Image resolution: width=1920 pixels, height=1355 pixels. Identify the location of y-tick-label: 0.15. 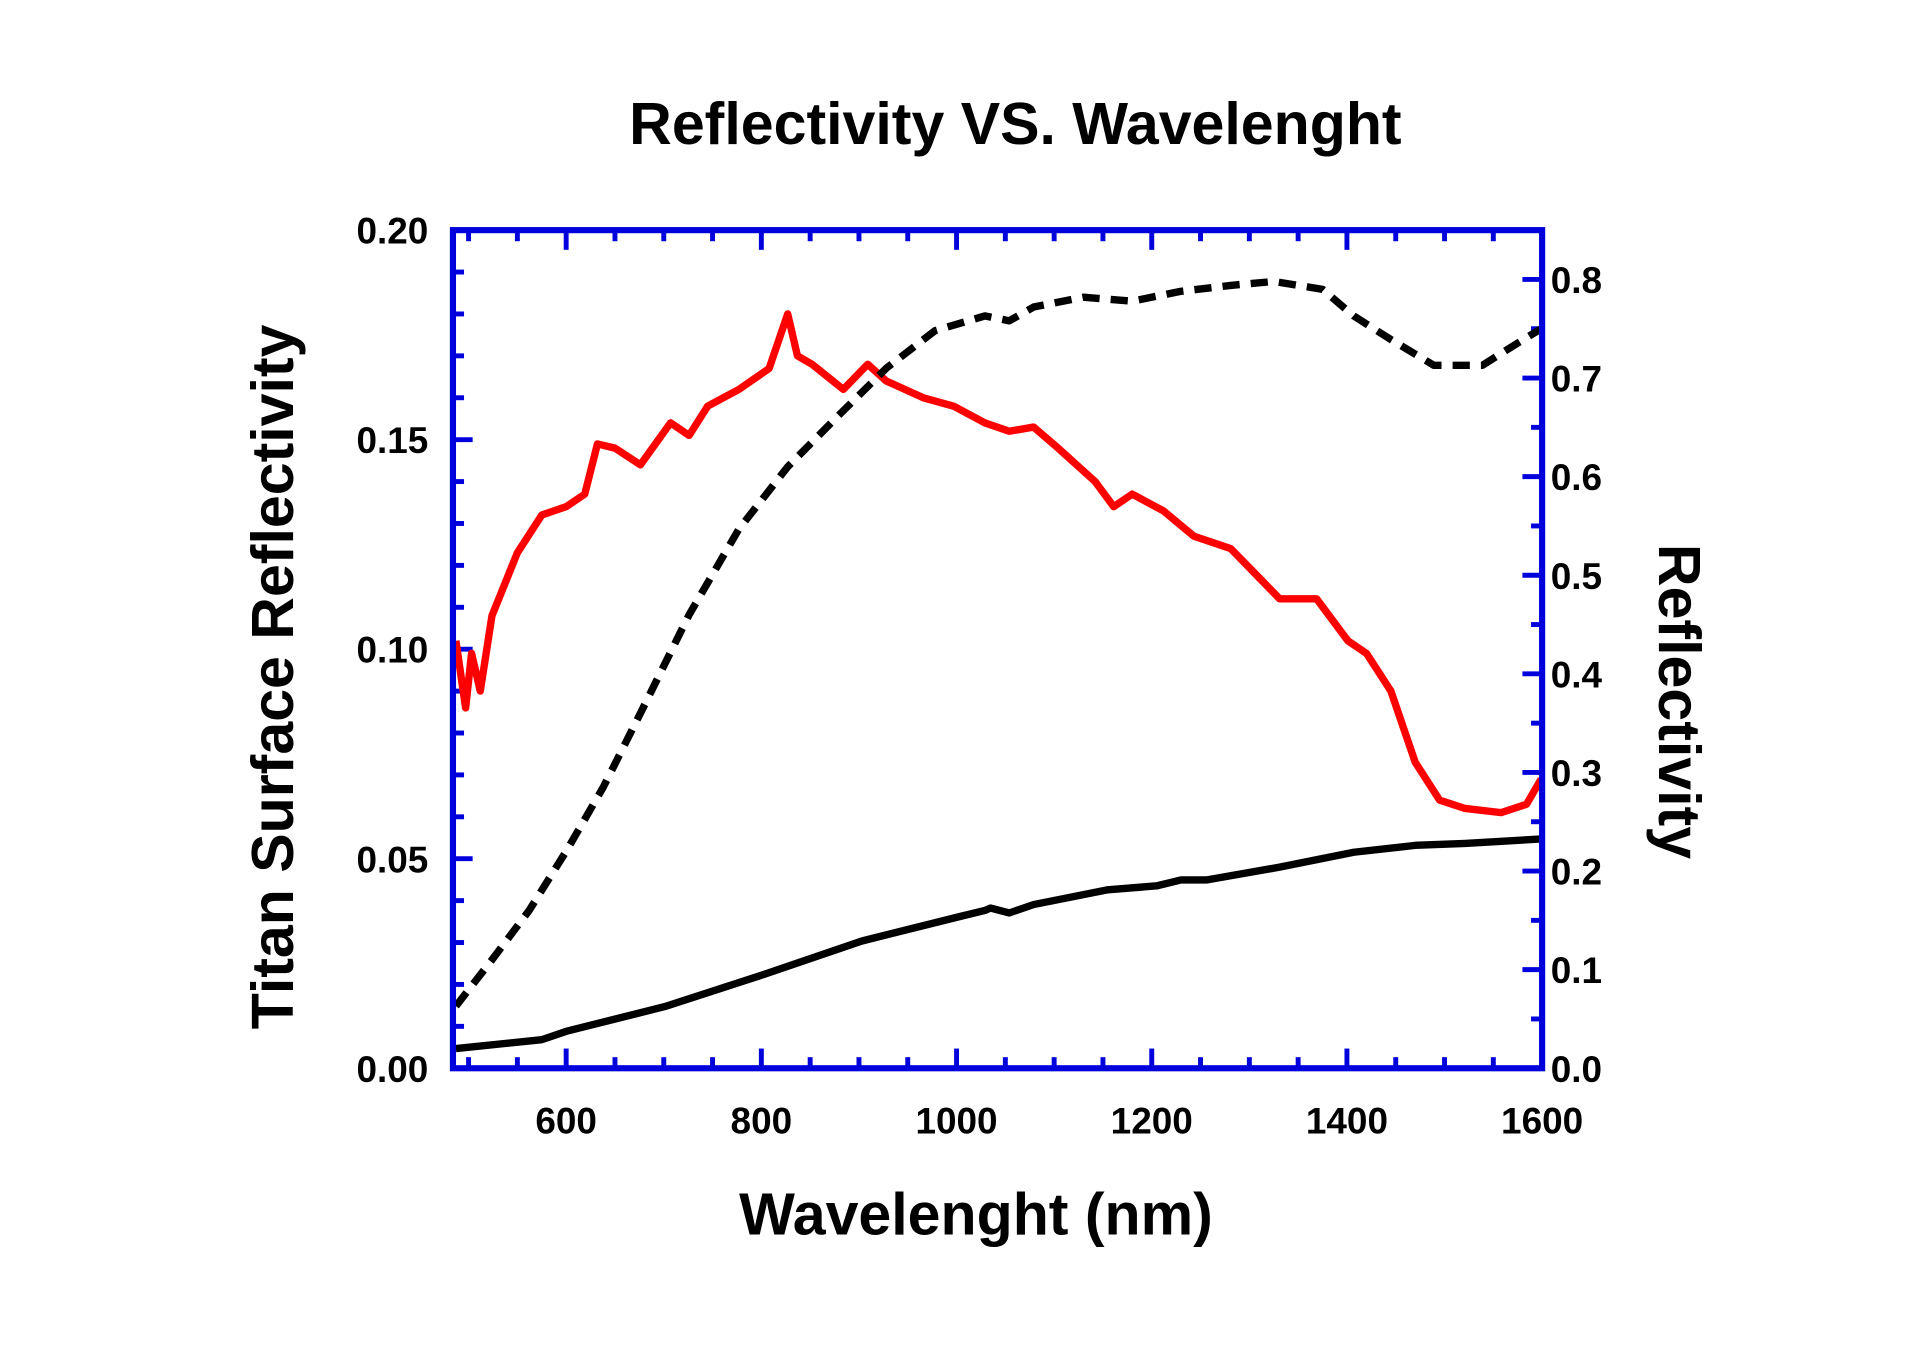
(392, 440).